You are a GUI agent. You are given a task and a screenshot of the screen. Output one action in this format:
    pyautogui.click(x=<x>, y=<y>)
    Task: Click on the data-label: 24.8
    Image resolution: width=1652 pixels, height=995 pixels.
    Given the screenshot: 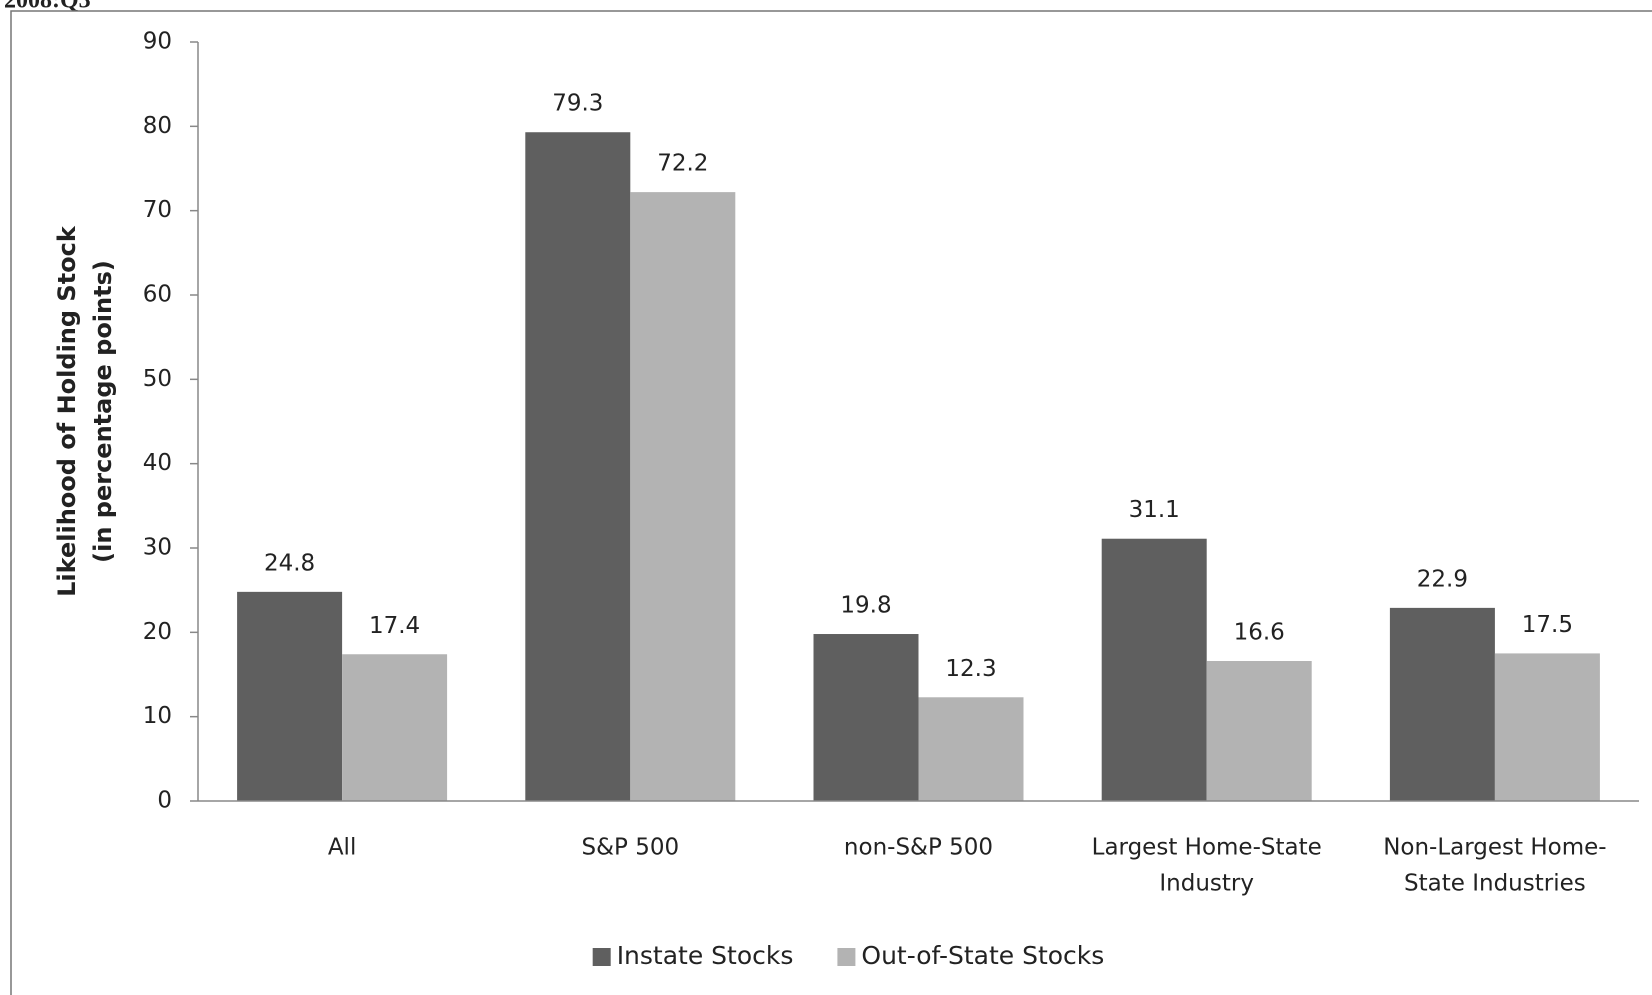 What is the action you would take?
    pyautogui.click(x=289, y=563)
    